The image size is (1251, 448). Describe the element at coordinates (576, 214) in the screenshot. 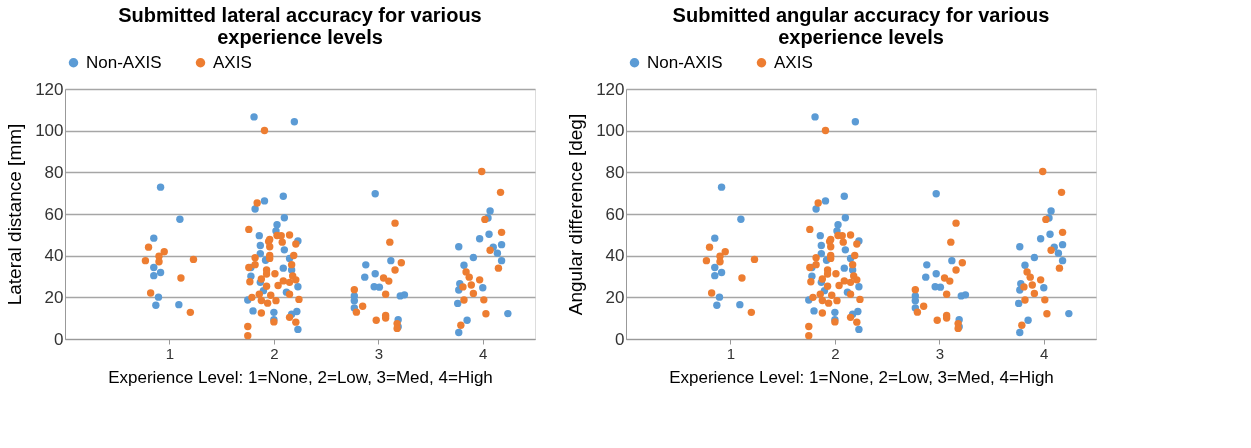

I see `y-axis-title: Angular difference [deg]` at that location.